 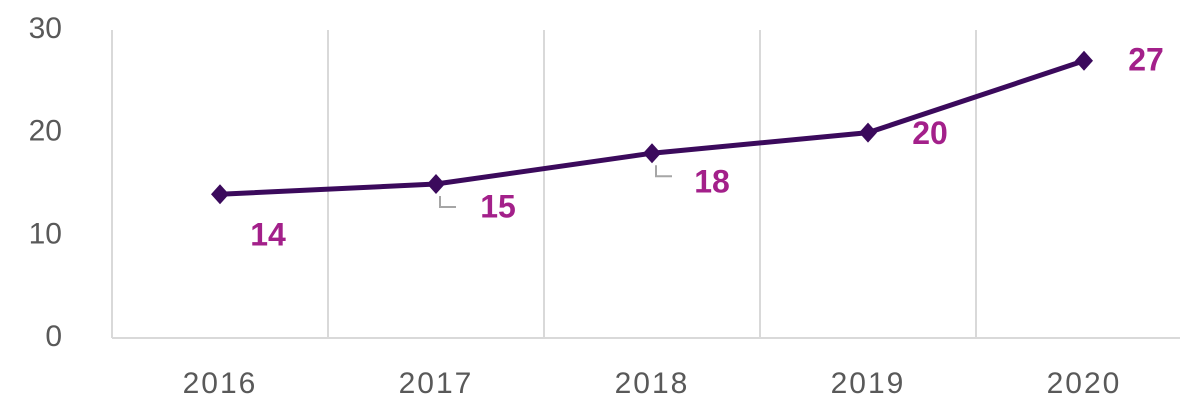 I want to click on data-label: 14, so click(x=268, y=235).